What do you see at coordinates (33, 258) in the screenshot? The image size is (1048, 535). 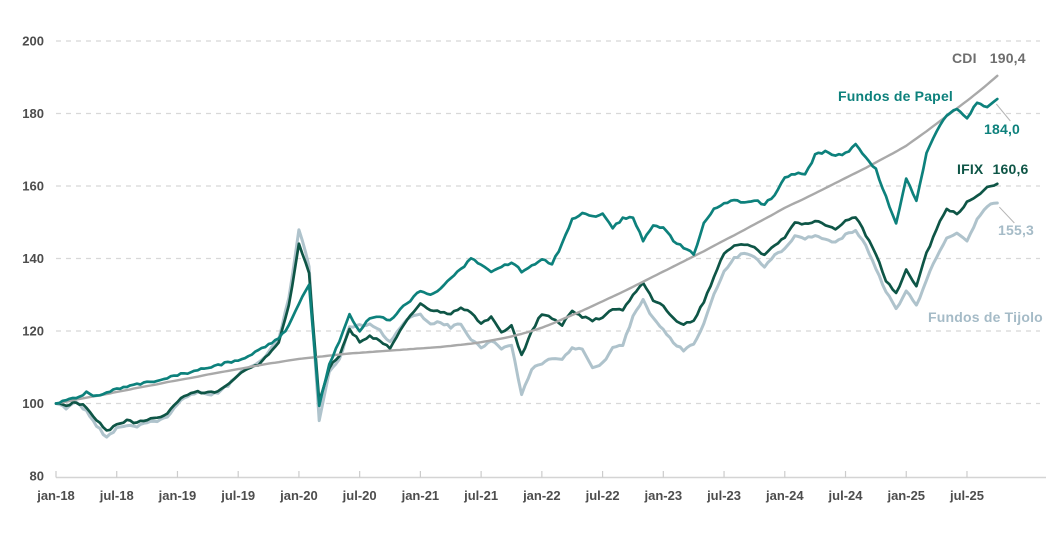 I see `y-tick-label-140: 140` at bounding box center [33, 258].